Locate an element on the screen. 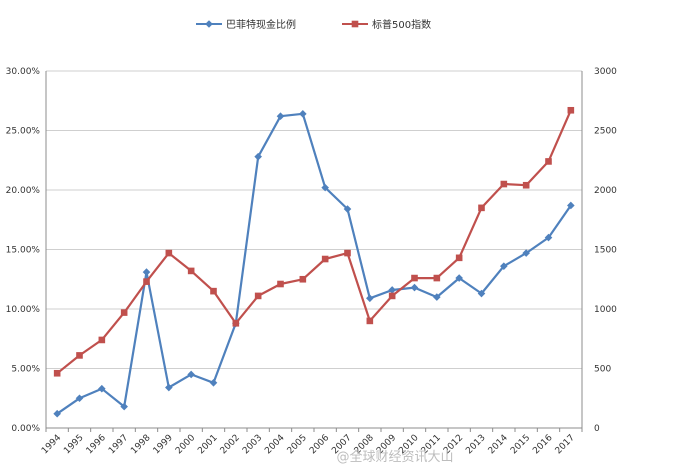 This screenshot has width=690, height=468. y2-tick-label: 1000 is located at coordinates (605, 310).